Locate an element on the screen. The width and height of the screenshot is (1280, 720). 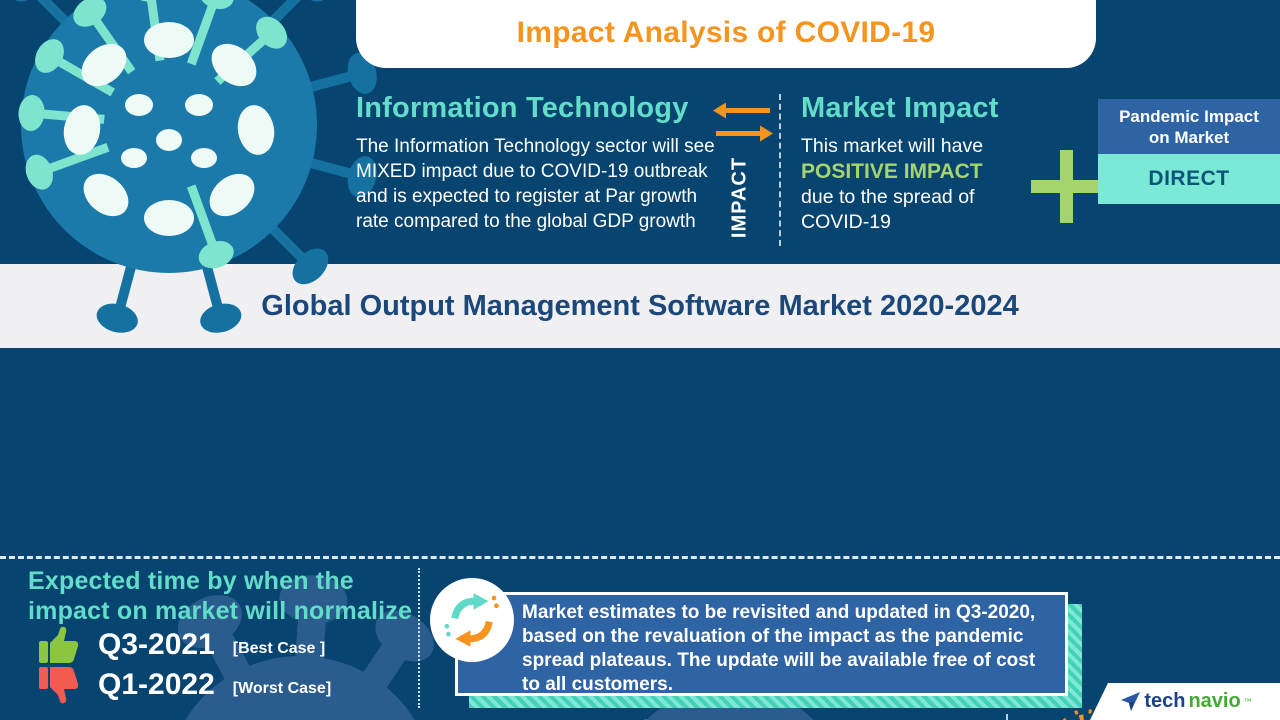
market-impact-line3: COVID-19 is located at coordinates (846, 222).